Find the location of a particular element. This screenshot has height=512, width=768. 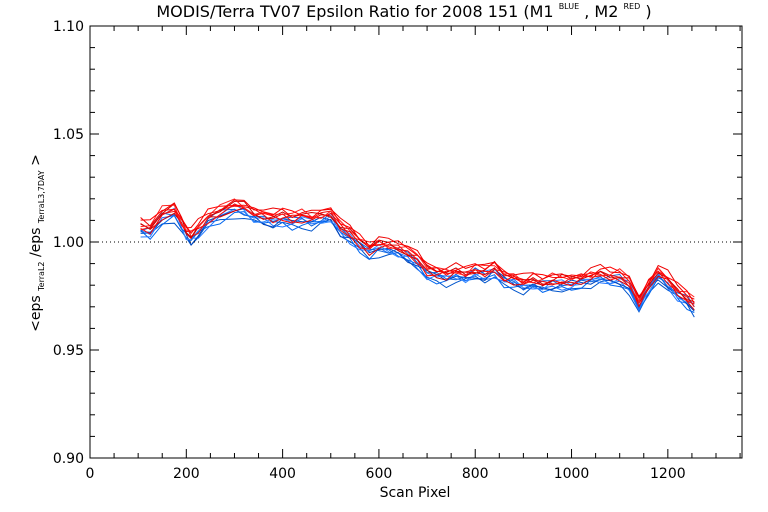

ylabel-mid: /eps is located at coordinates (36, 243).